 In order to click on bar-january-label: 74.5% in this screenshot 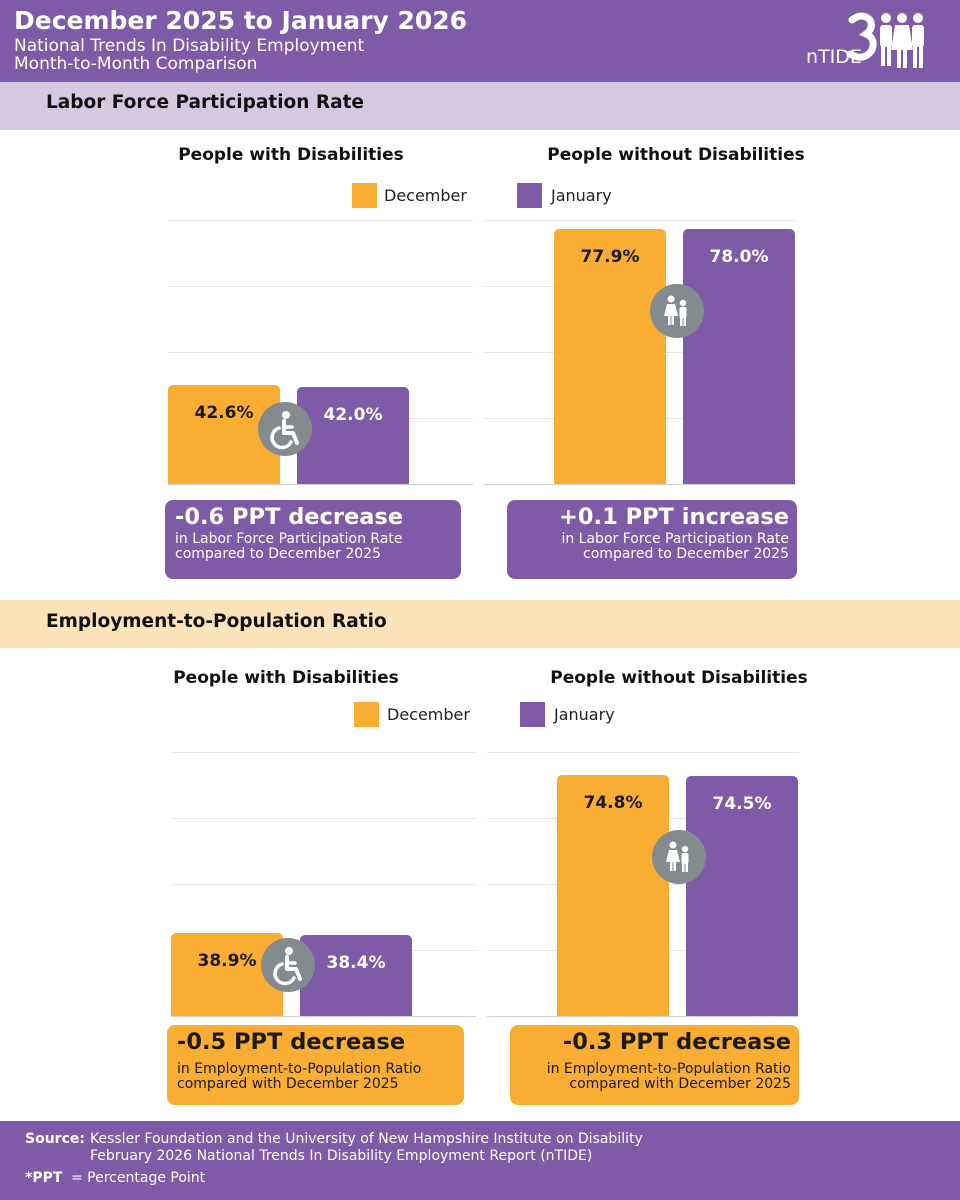, I will do `click(742, 804)`.